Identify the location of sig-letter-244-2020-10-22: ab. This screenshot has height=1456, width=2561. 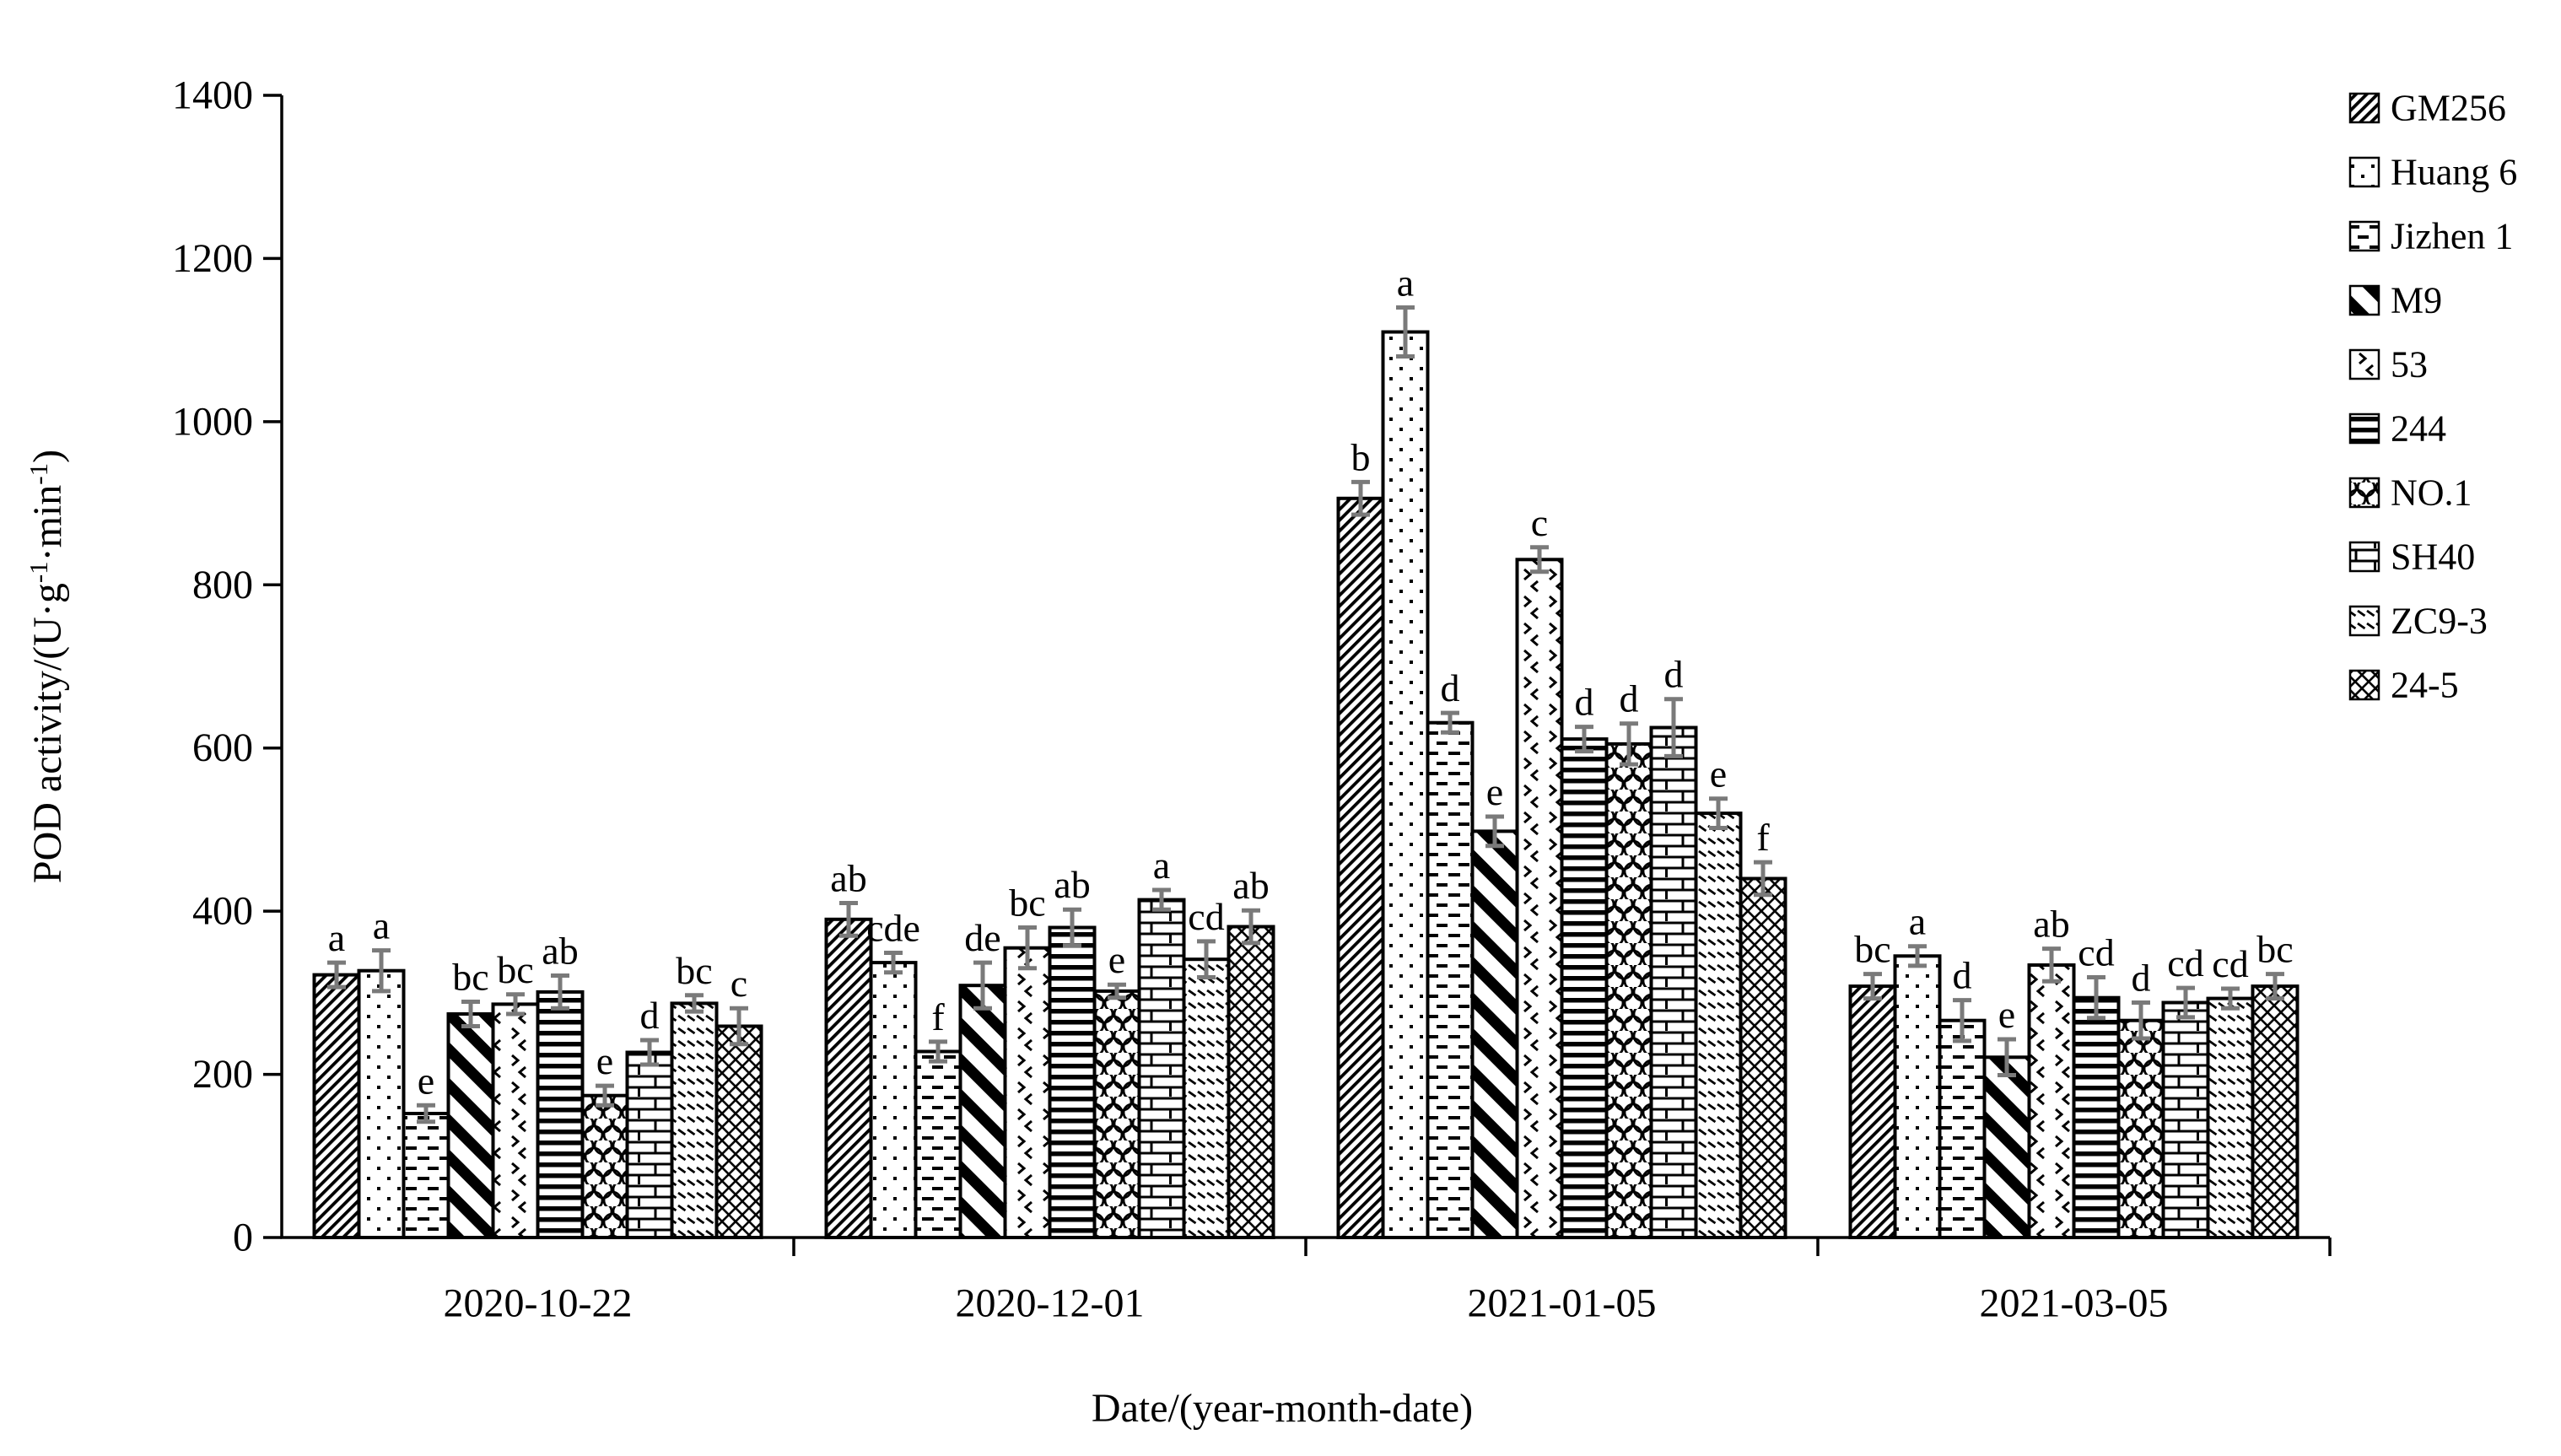
(560, 952).